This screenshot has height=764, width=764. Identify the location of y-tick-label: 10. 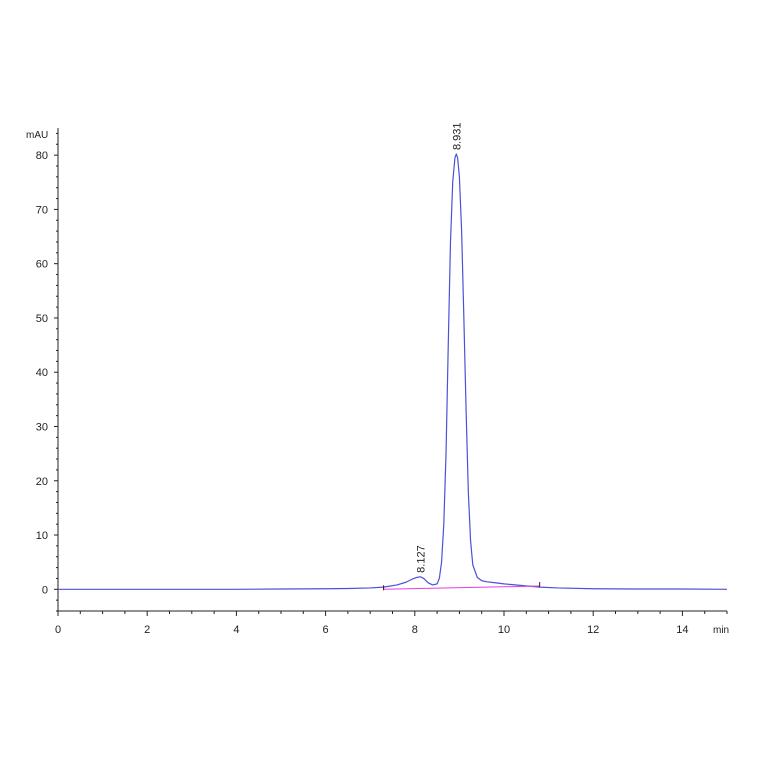
(42, 536).